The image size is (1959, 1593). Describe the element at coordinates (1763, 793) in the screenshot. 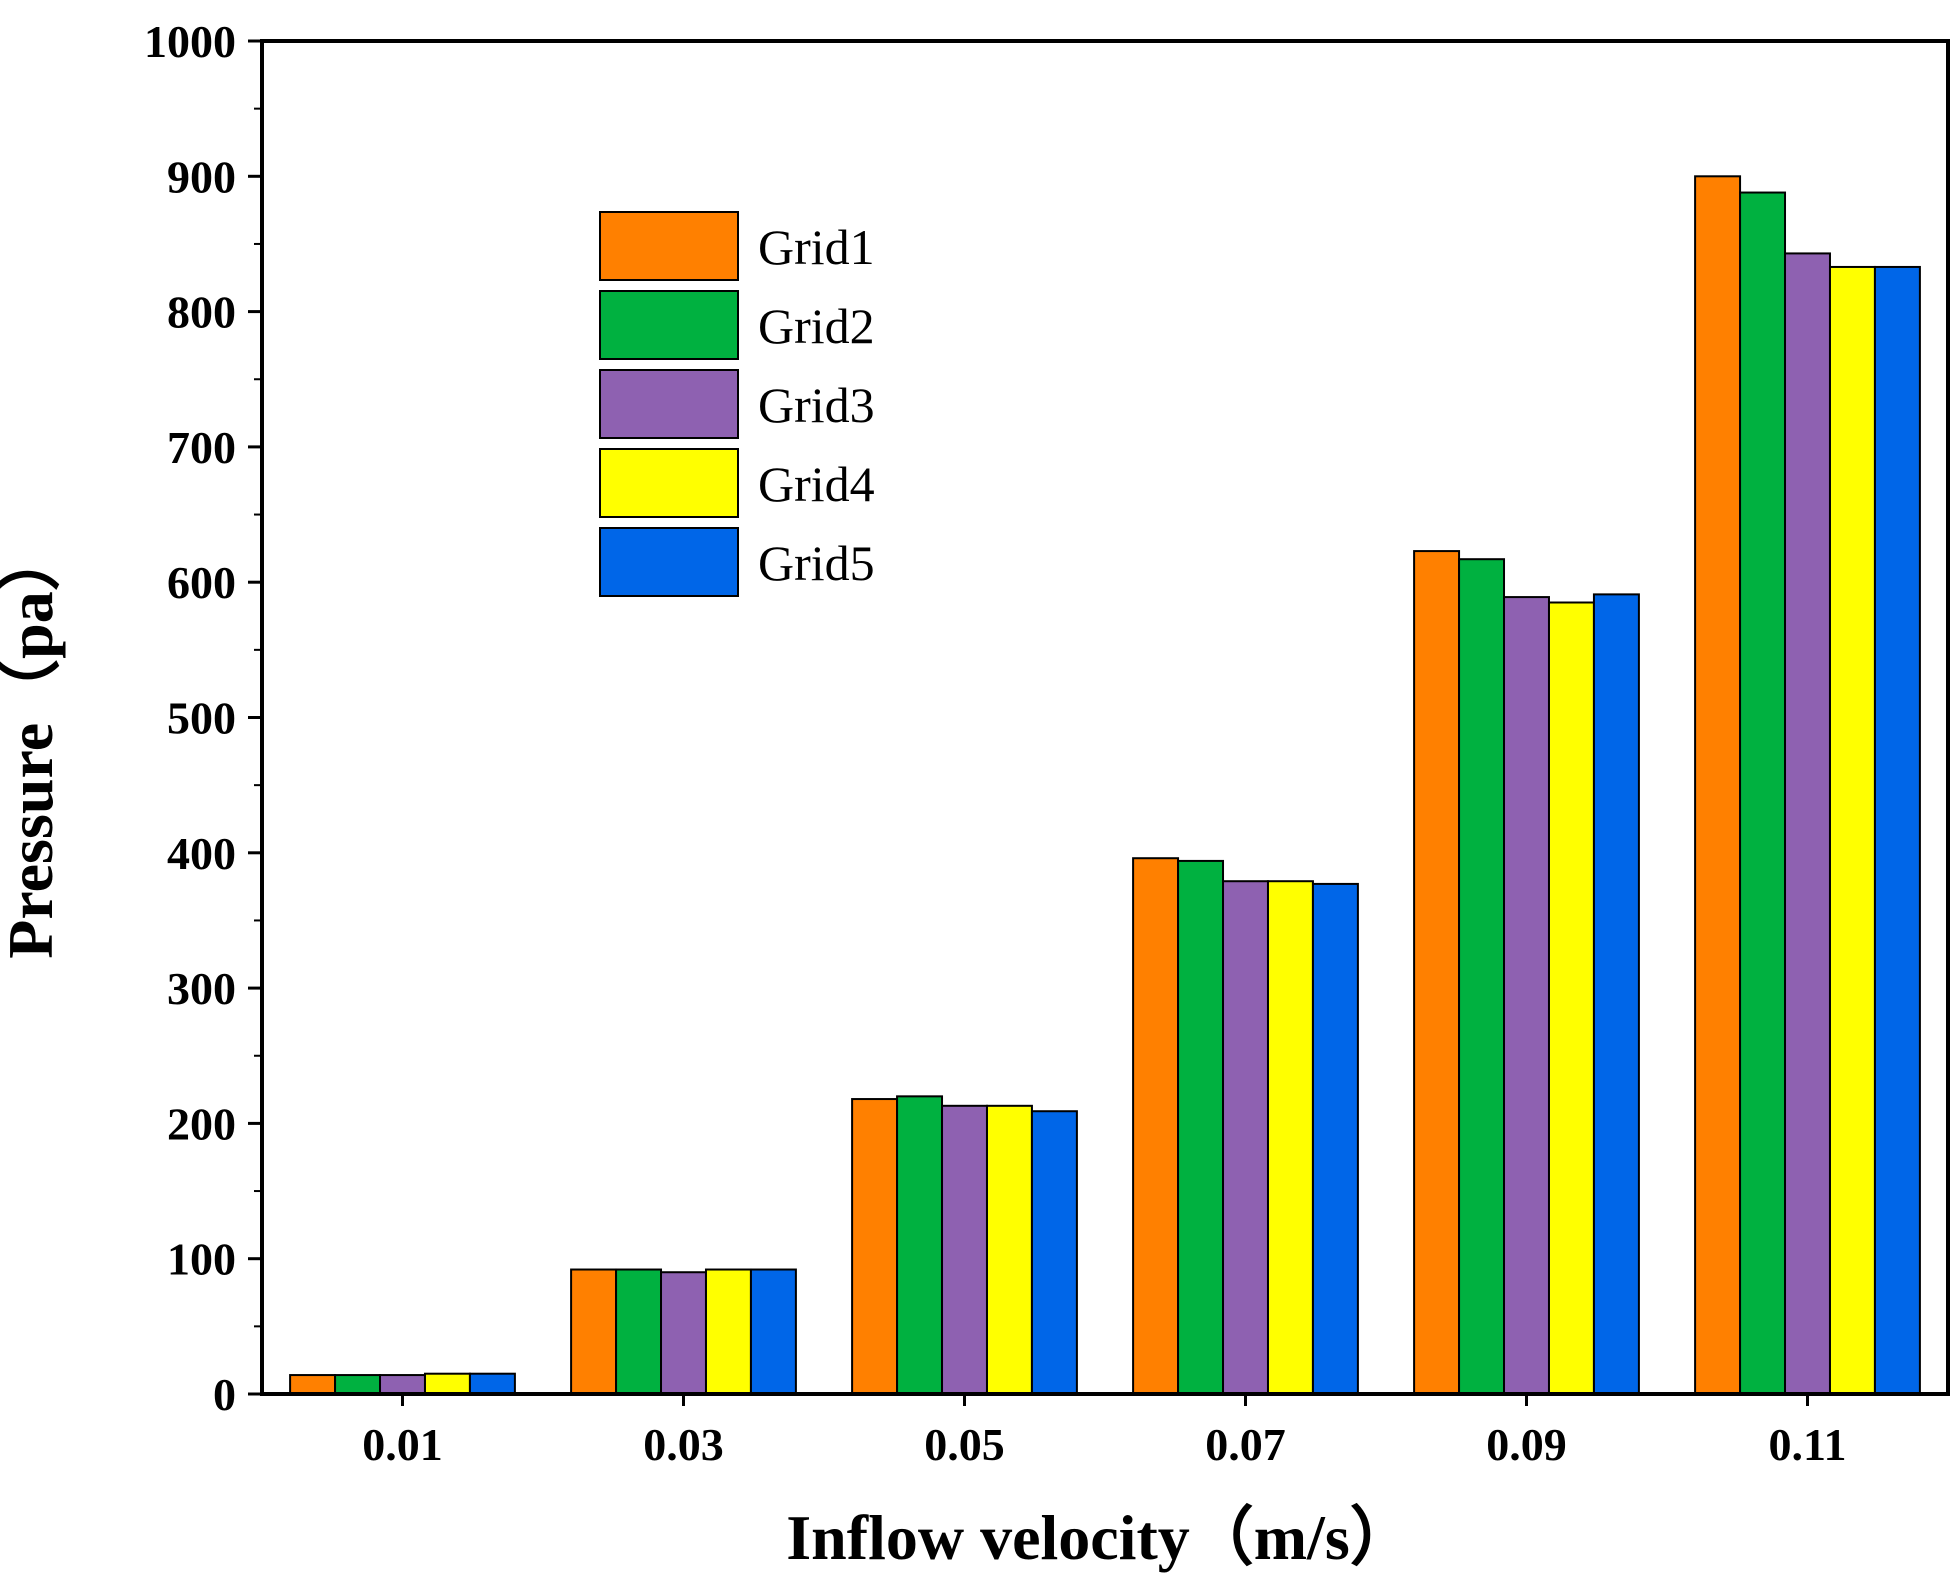

I see `bar-grid2-0.11` at that location.